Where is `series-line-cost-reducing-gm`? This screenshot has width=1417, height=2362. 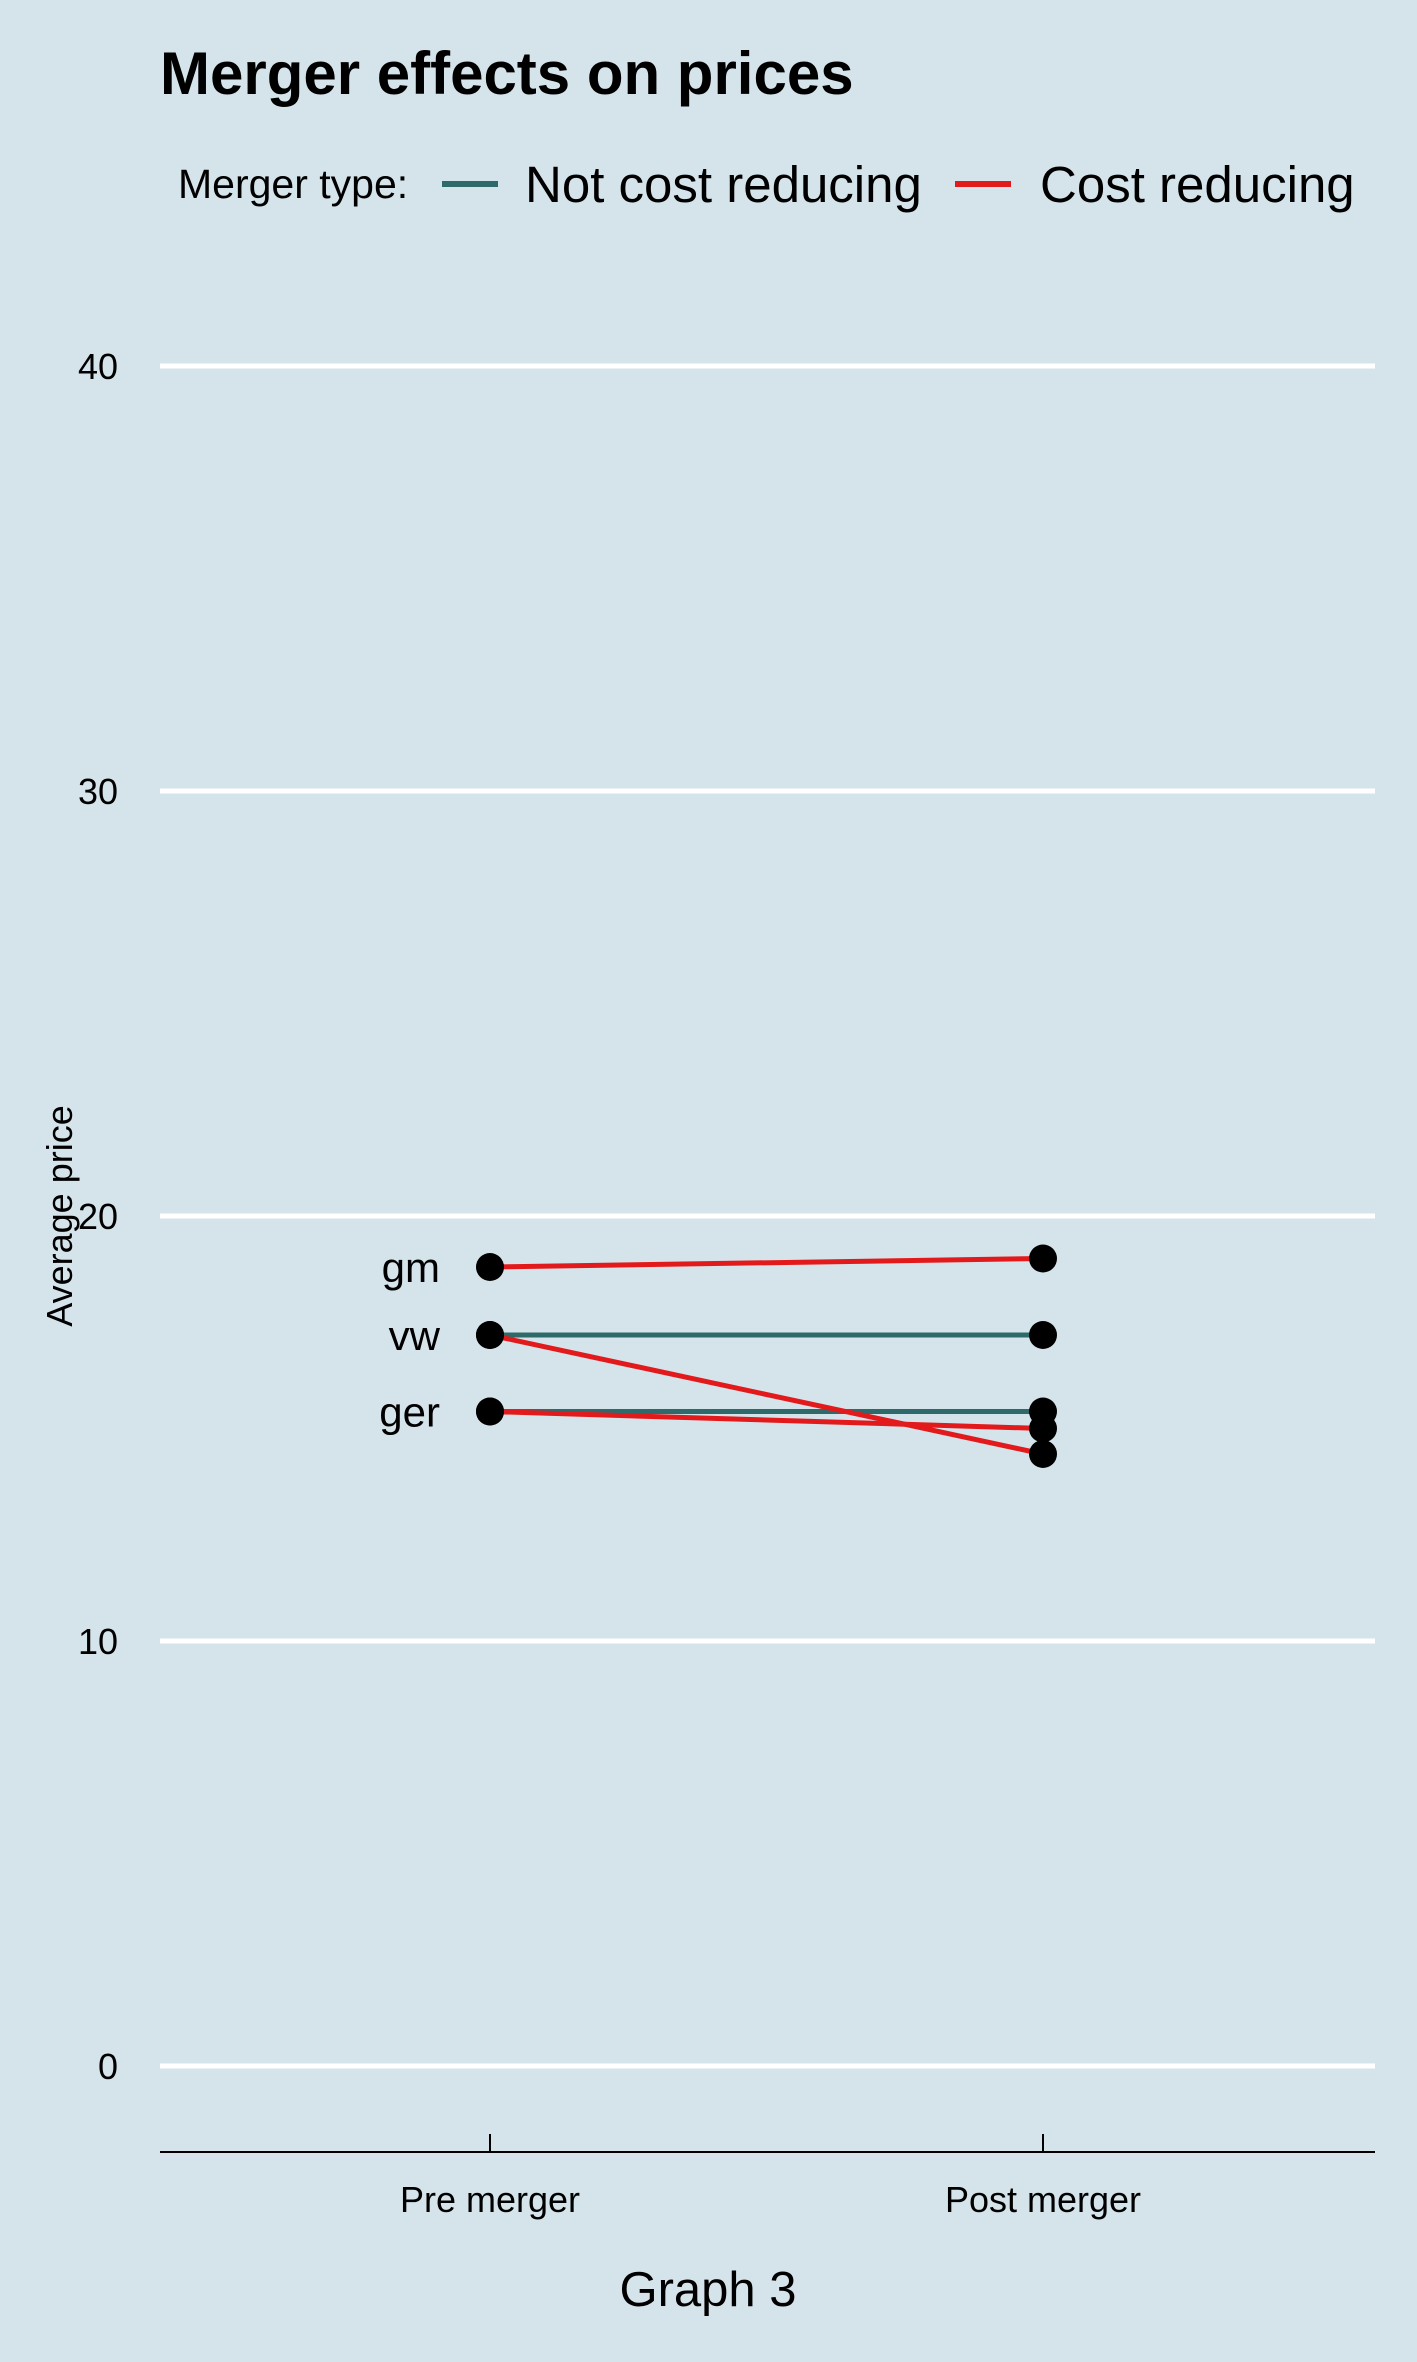 series-line-cost-reducing-gm is located at coordinates (766, 1263).